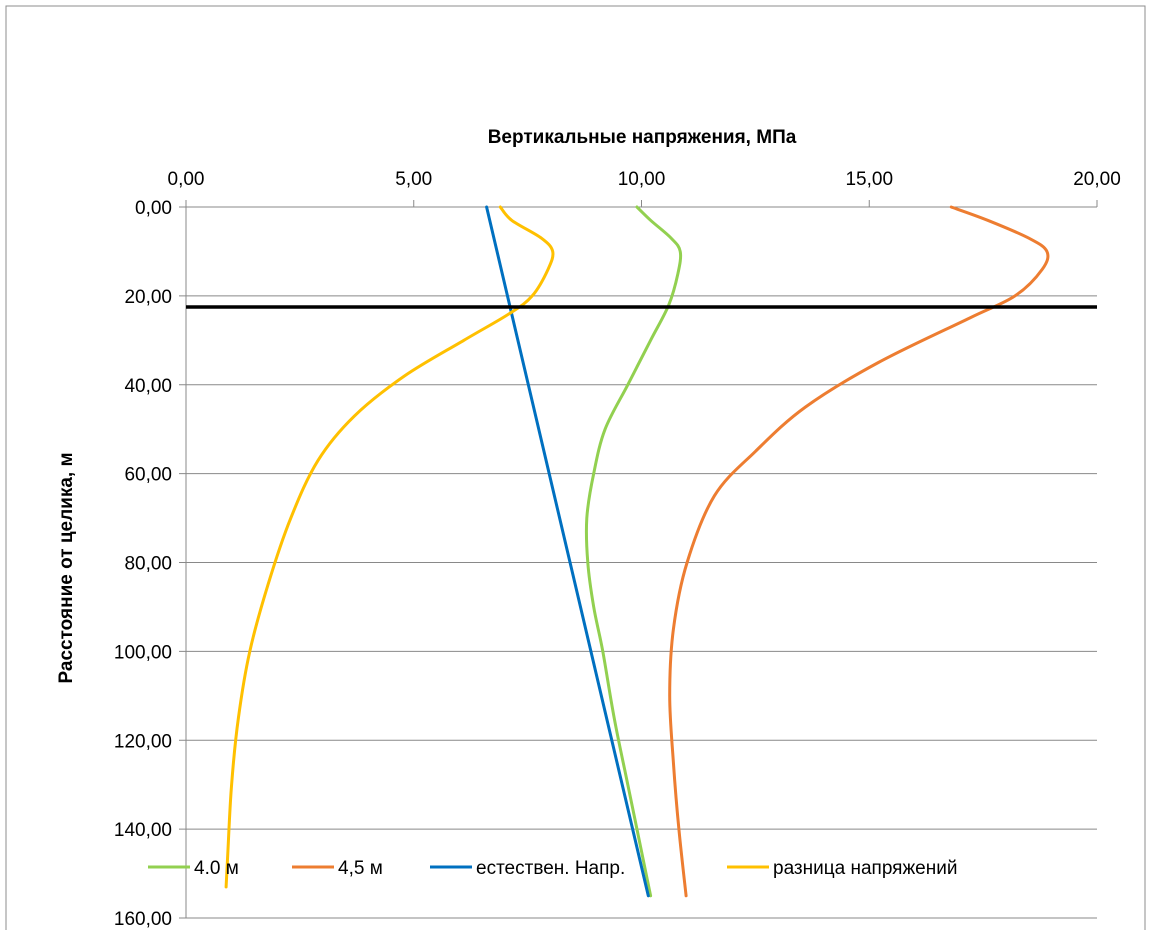 This screenshot has height=935, width=1151. Describe the element at coordinates (66, 567) in the screenshot. I see `y-axis-title: Расстояние от целика, м` at that location.